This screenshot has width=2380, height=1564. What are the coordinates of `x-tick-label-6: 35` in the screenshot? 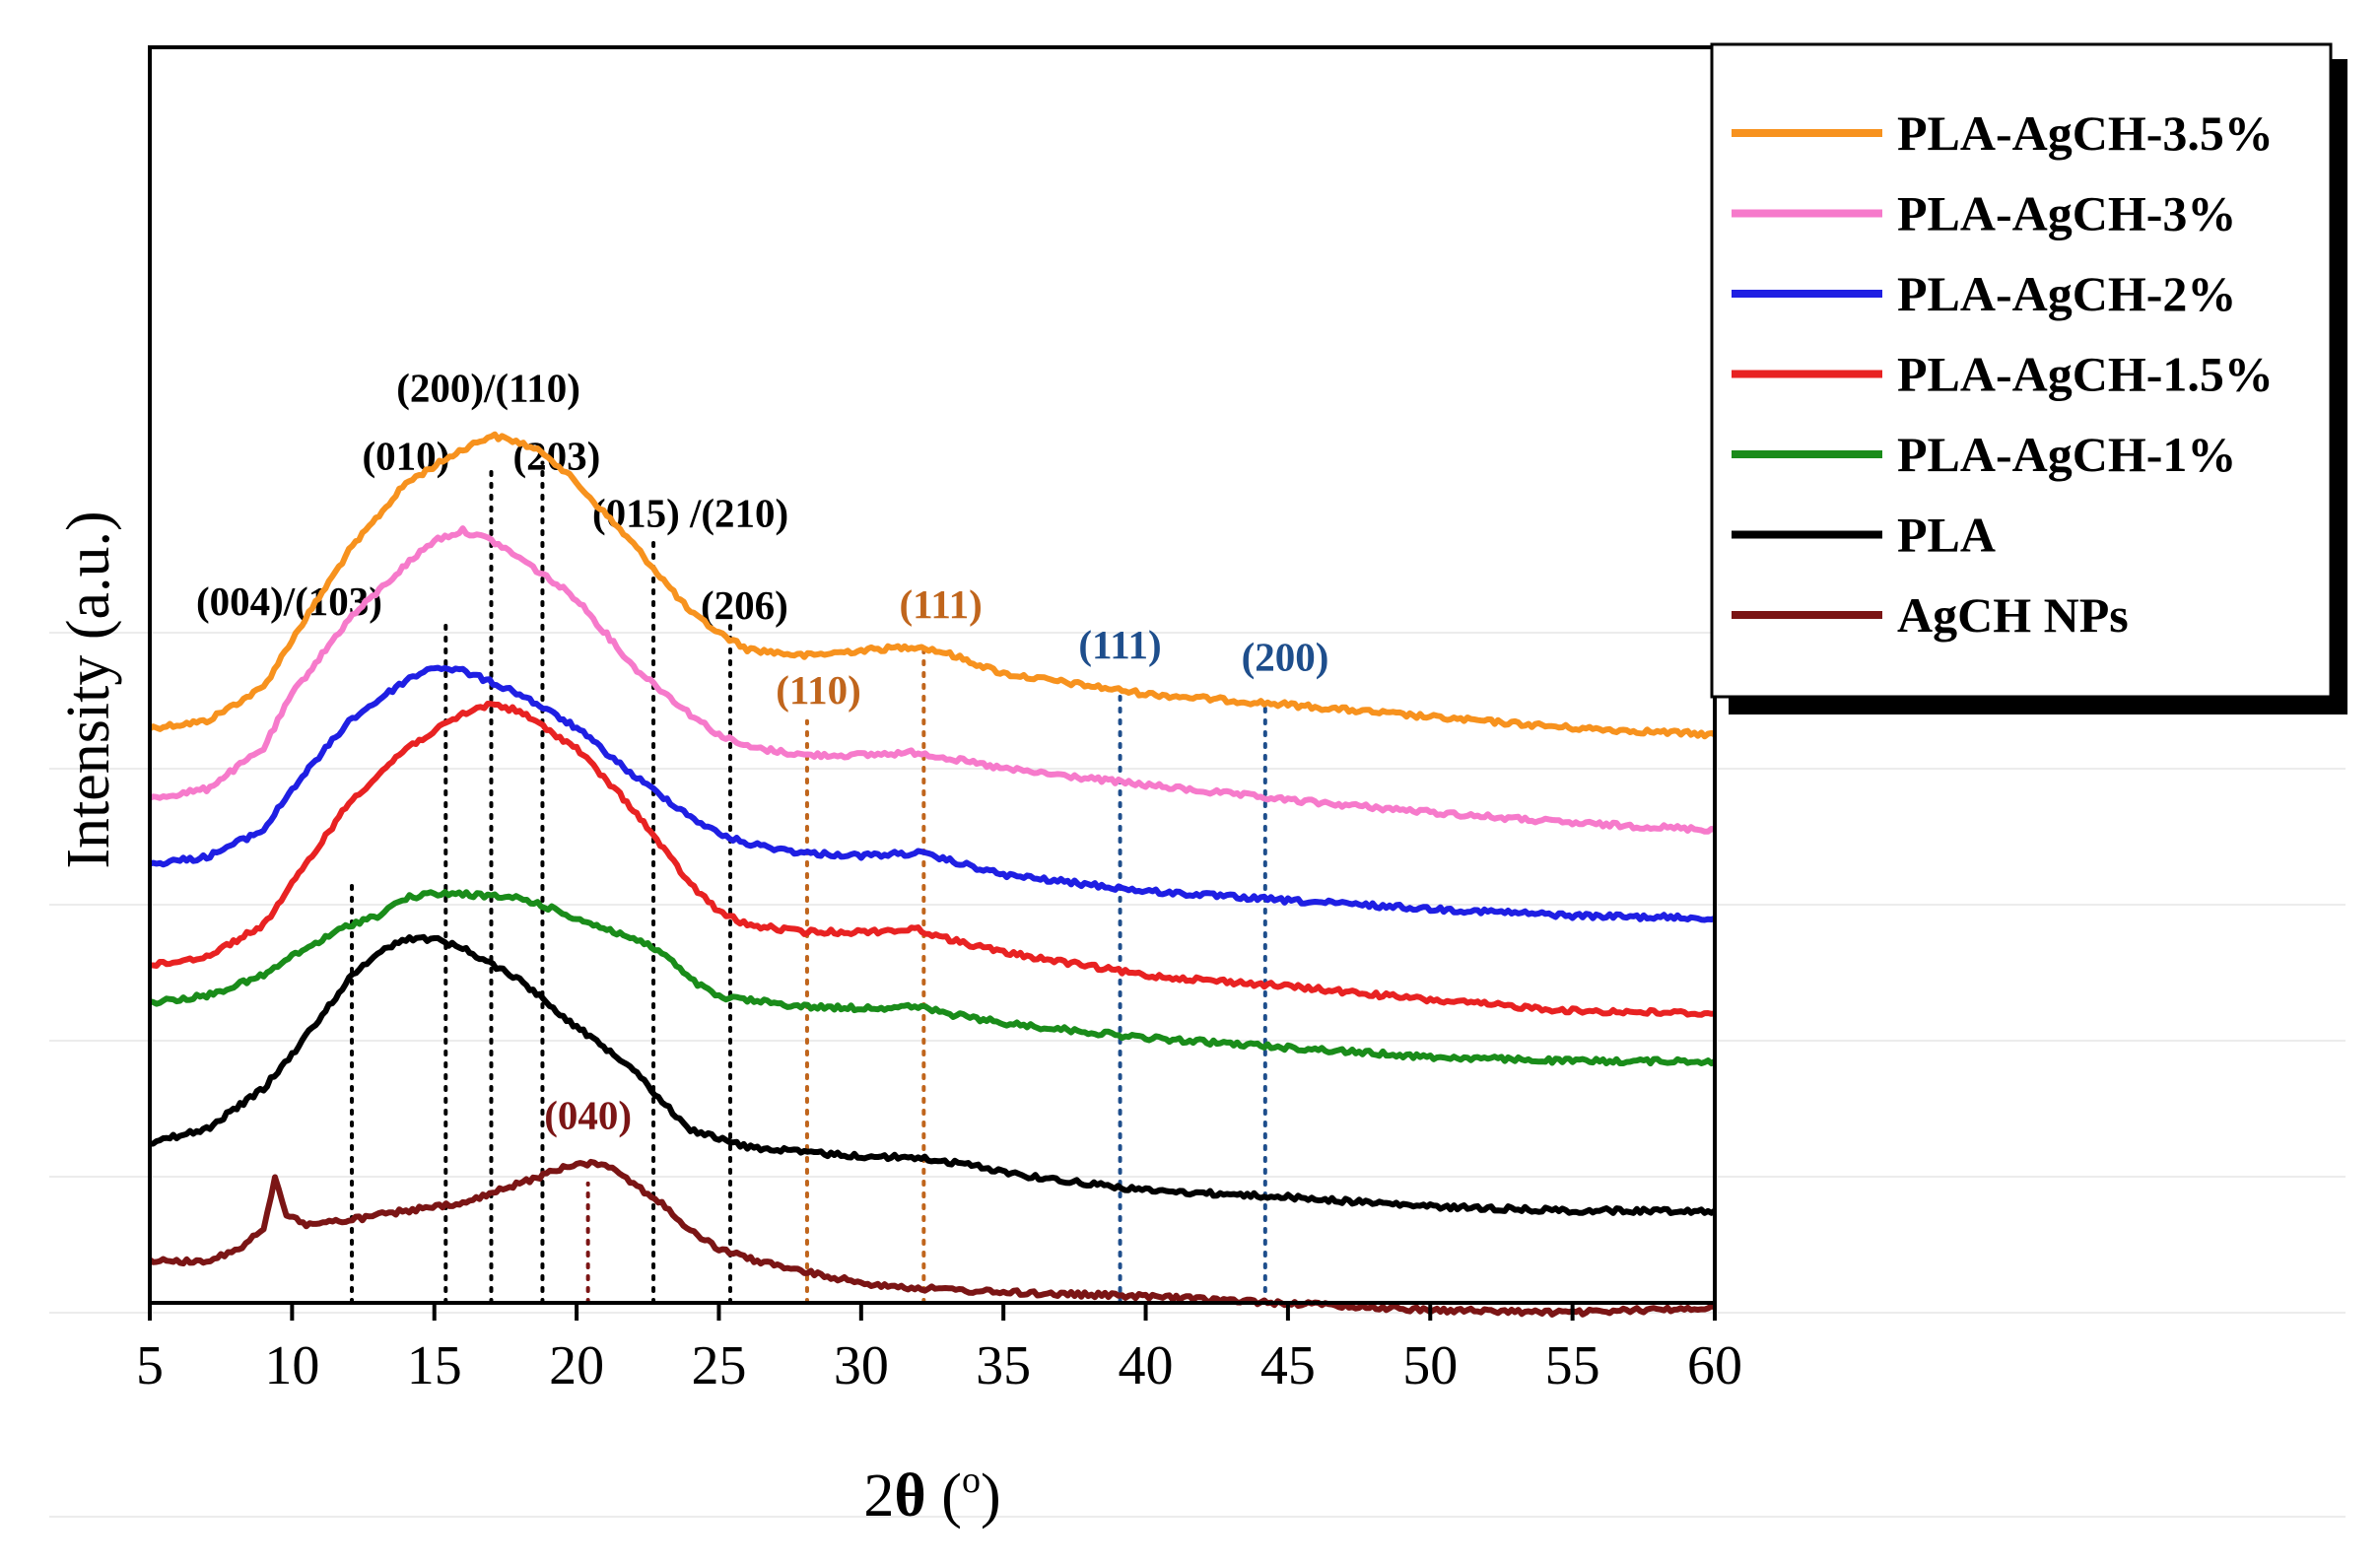 It's located at (1003, 1365).